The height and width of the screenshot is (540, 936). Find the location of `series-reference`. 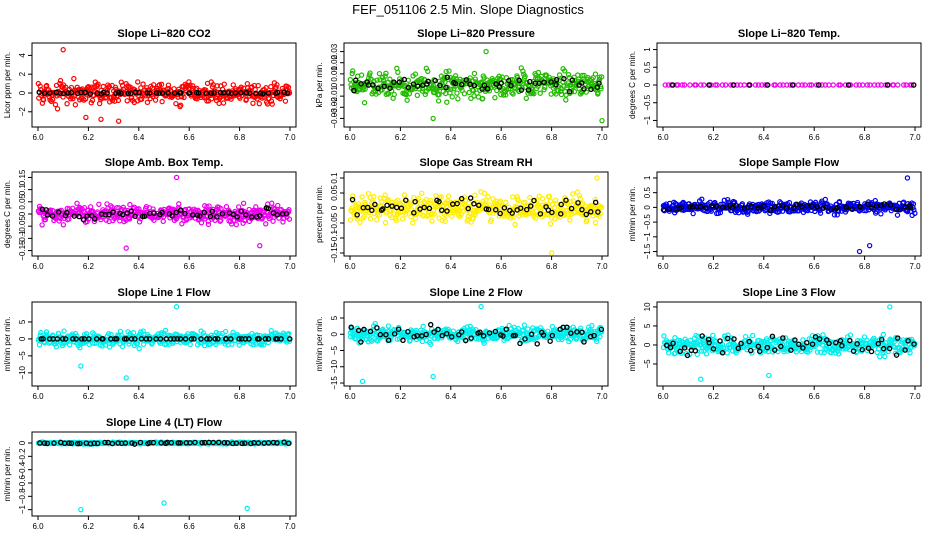

series-reference is located at coordinates (476, 334).